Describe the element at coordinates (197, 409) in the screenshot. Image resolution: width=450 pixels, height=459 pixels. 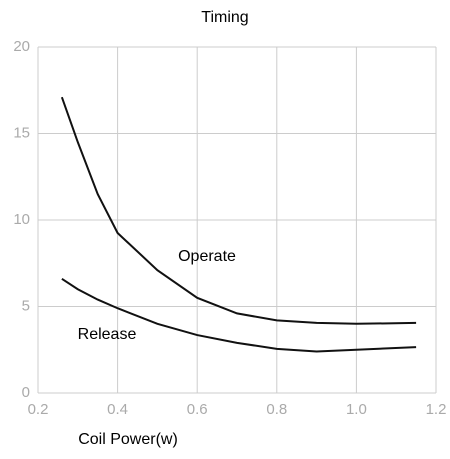
I see `x-tick-label: 0.6` at that location.